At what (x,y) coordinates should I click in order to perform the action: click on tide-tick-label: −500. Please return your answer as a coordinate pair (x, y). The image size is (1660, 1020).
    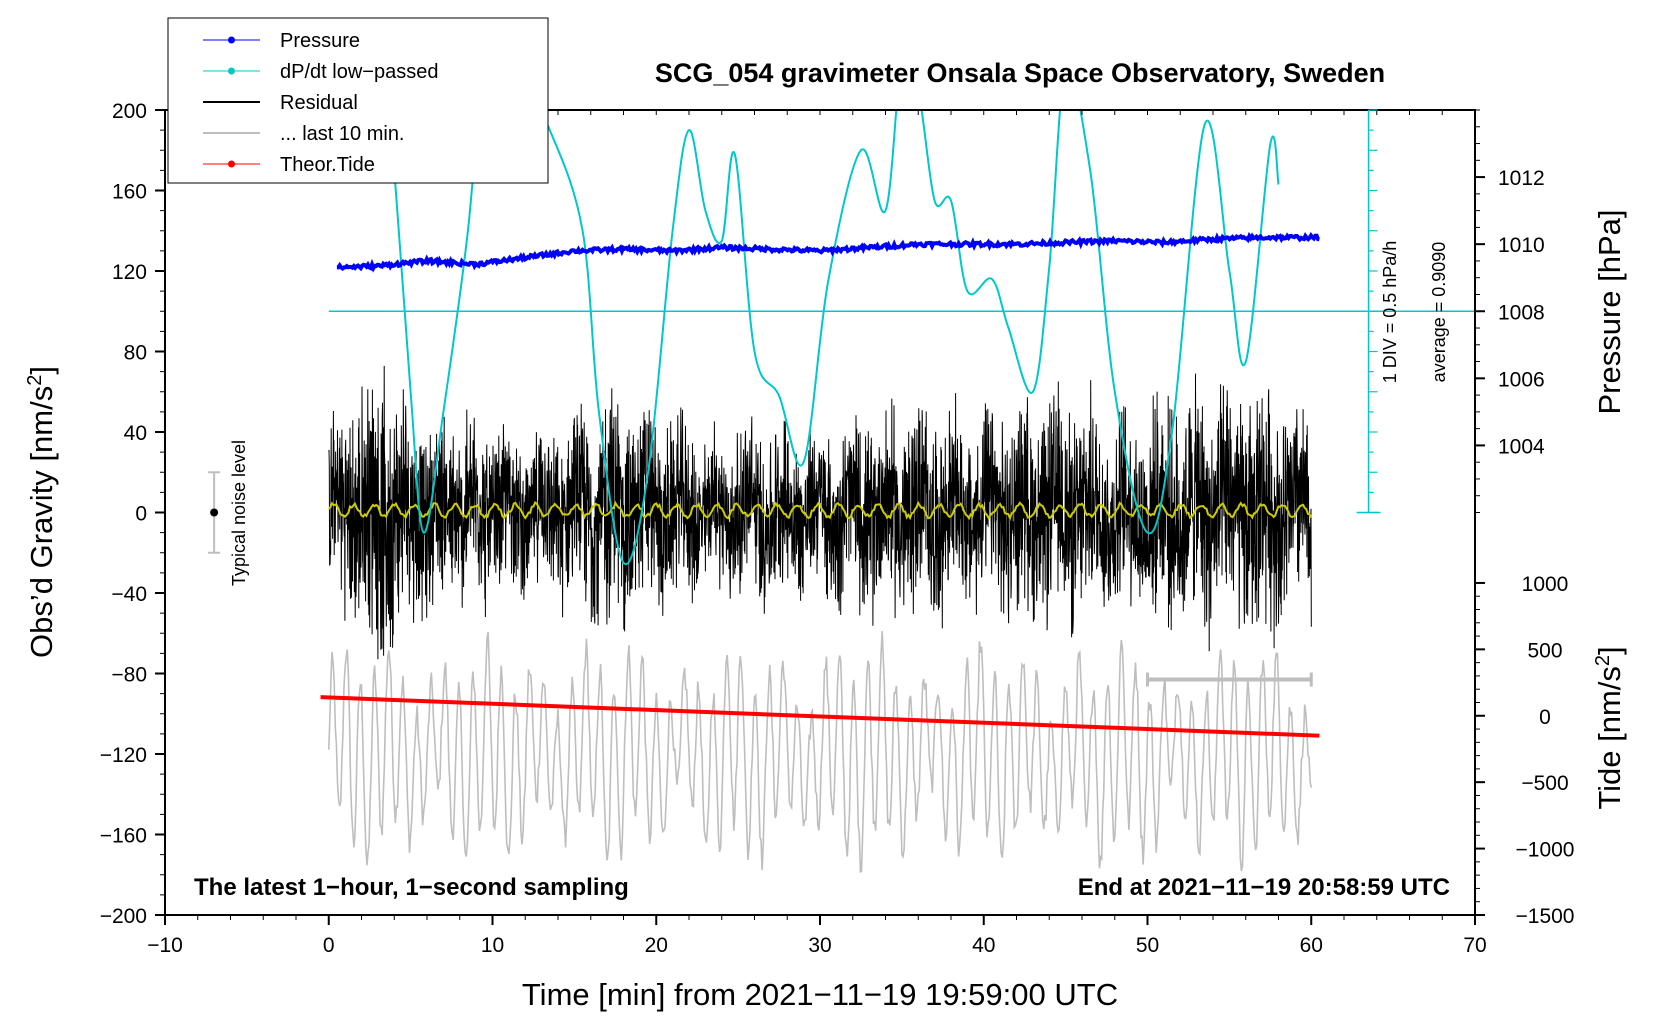
    Looking at the image, I should click on (1544, 783).